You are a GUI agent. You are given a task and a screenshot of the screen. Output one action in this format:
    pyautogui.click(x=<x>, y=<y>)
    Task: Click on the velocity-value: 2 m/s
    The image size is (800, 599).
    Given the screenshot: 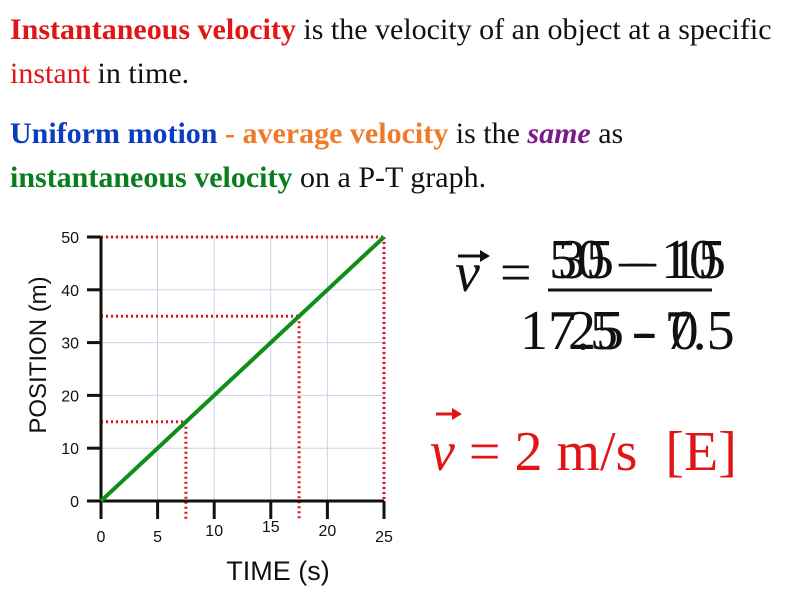 What is the action you would take?
    pyautogui.click(x=576, y=452)
    